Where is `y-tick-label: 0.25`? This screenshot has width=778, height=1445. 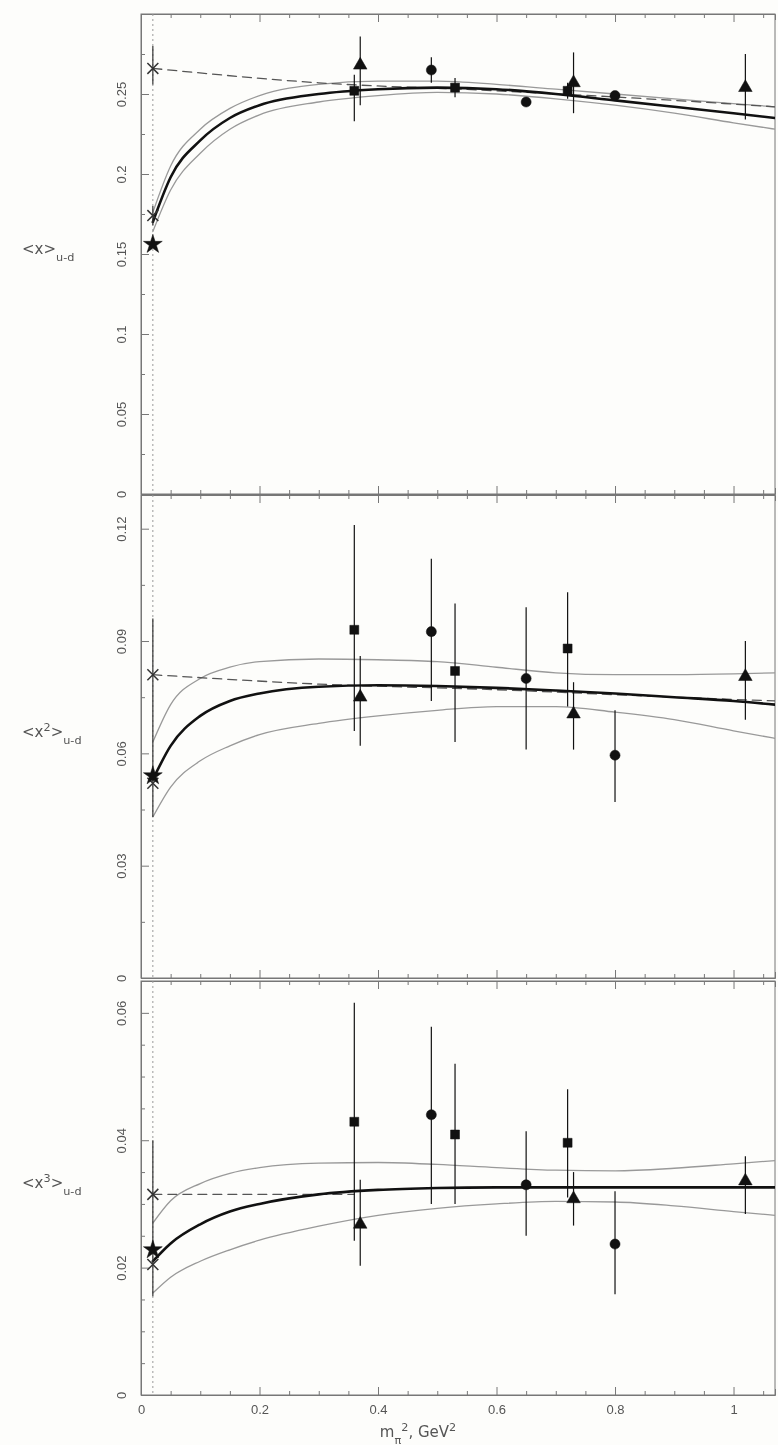 y-tick-label: 0.25 is located at coordinates (121, 94).